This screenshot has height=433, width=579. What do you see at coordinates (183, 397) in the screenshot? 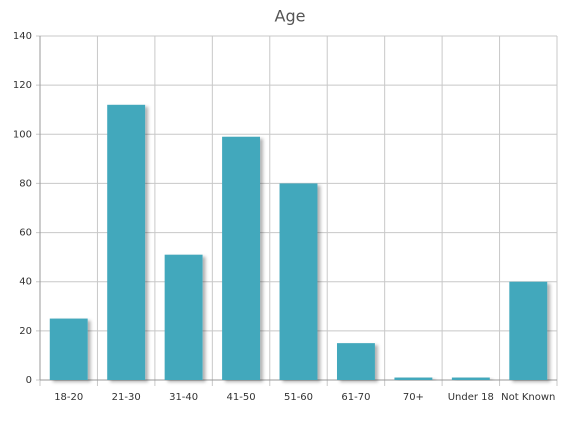
I see `x-tick-label: 31-40` at bounding box center [183, 397].